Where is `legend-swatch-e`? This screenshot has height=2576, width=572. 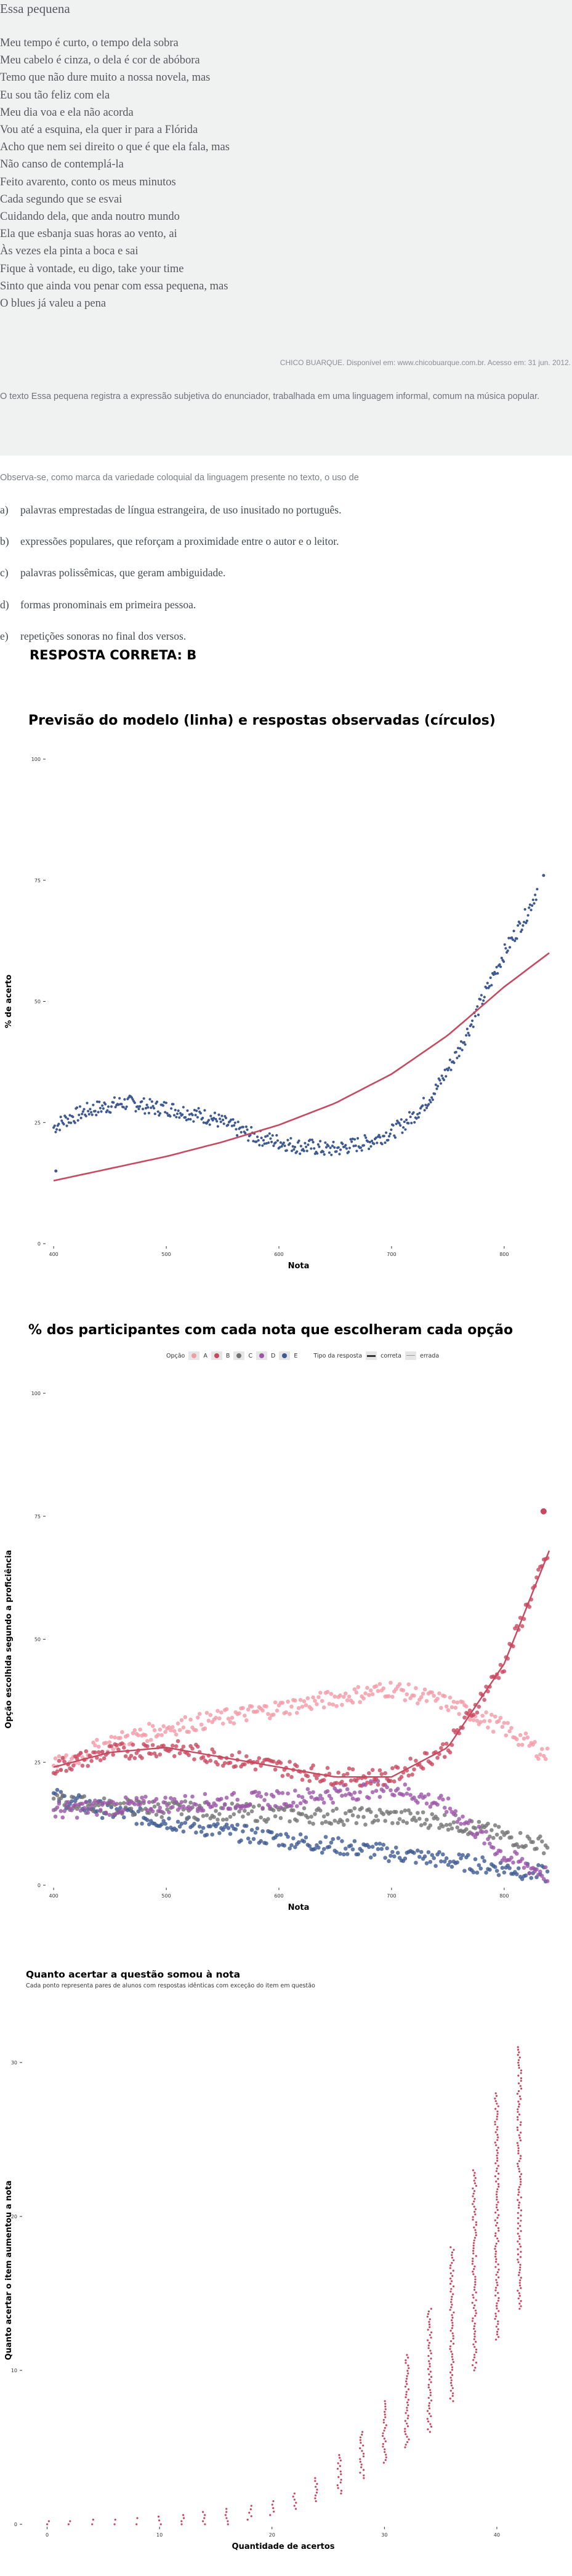
legend-swatch-e is located at coordinates (285, 1355).